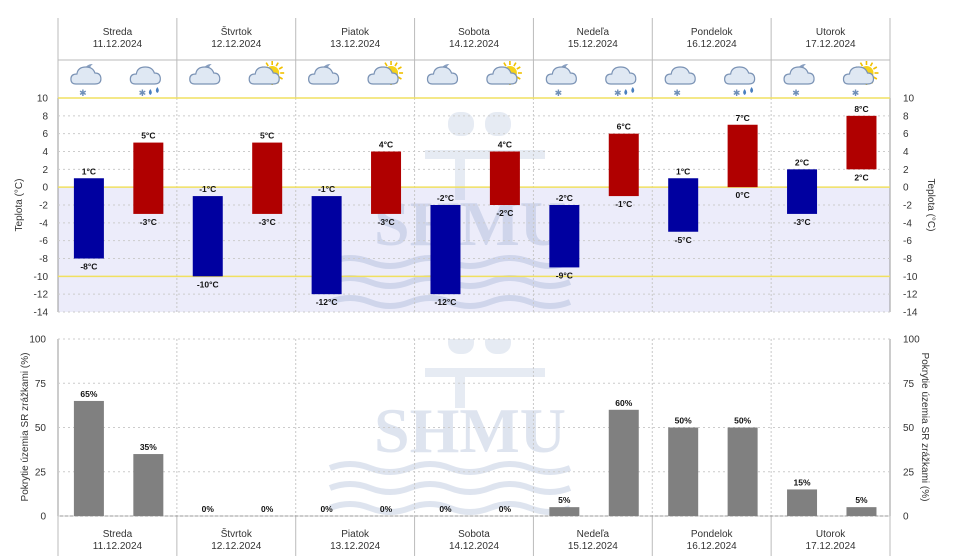 The width and height of the screenshot is (957, 560). Describe the element at coordinates (906, 517) in the screenshot. I see `precipitation-tick-right: 0` at that location.